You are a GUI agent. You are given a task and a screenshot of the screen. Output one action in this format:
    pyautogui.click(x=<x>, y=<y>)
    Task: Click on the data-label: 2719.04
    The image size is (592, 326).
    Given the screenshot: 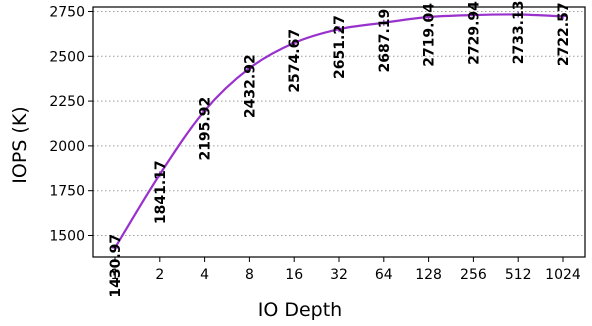 What is the action you would take?
    pyautogui.click(x=430, y=35)
    